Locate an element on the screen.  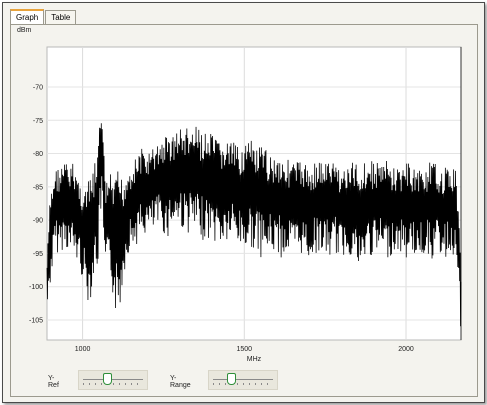
x-tick-label: 1000 is located at coordinates (83, 349).